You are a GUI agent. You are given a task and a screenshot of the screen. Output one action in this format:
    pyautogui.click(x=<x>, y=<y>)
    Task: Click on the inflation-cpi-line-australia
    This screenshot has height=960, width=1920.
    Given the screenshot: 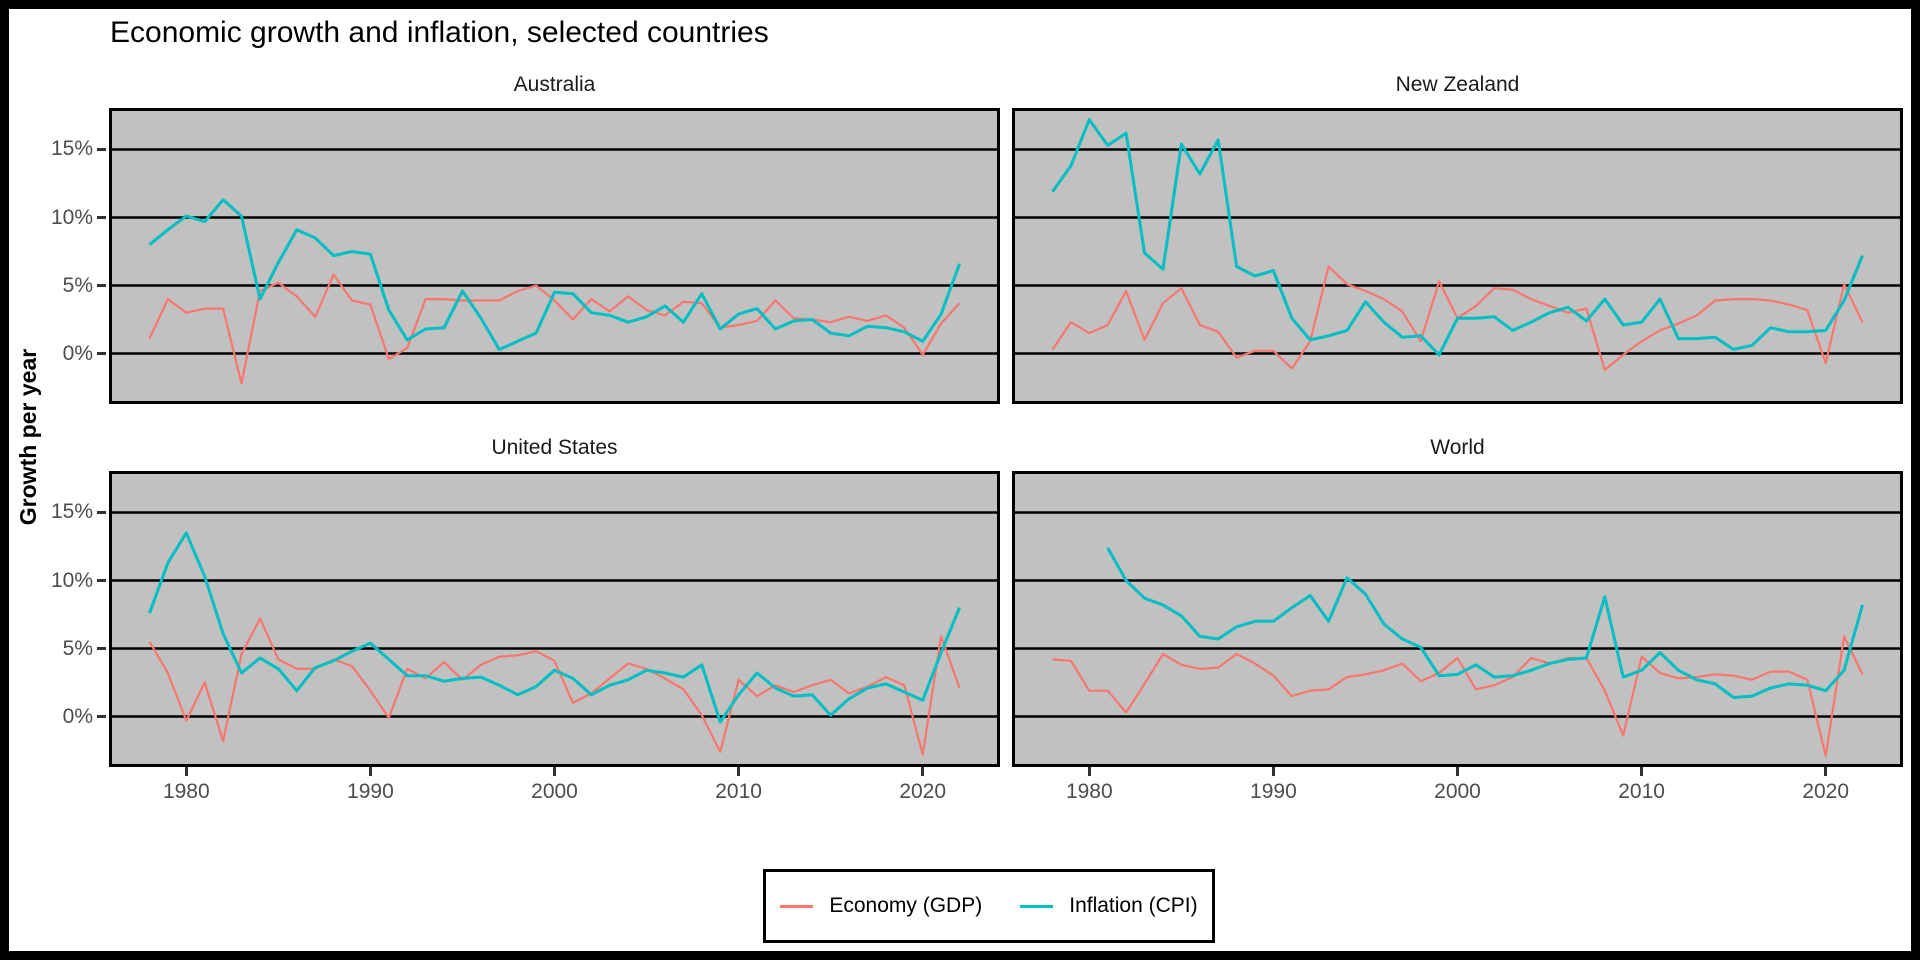 What is the action you would take?
    pyautogui.click(x=554, y=274)
    